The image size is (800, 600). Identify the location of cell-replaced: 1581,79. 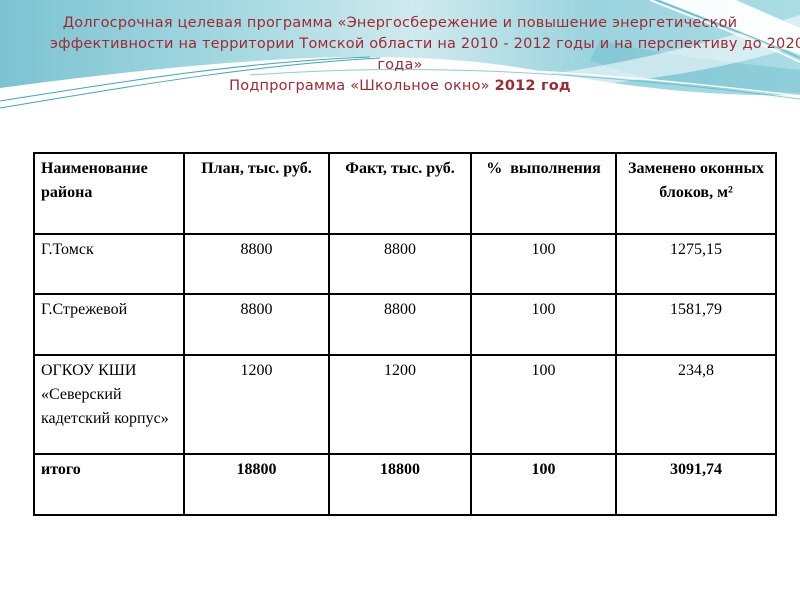
(696, 324).